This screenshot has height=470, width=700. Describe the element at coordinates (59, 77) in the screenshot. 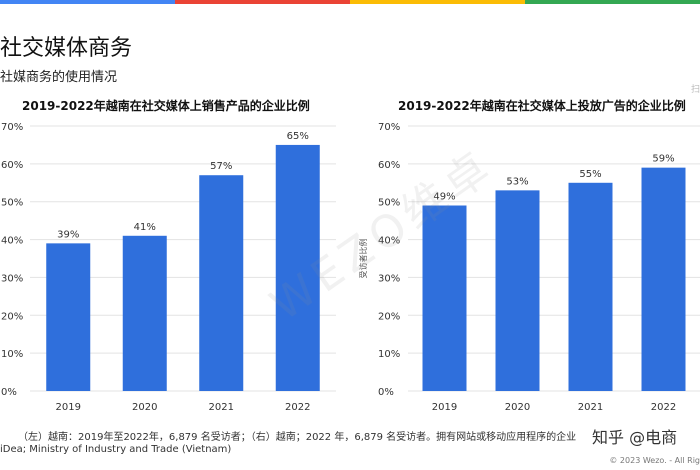

I see `page-subtitle: 社媒商务的使用情况` at that location.